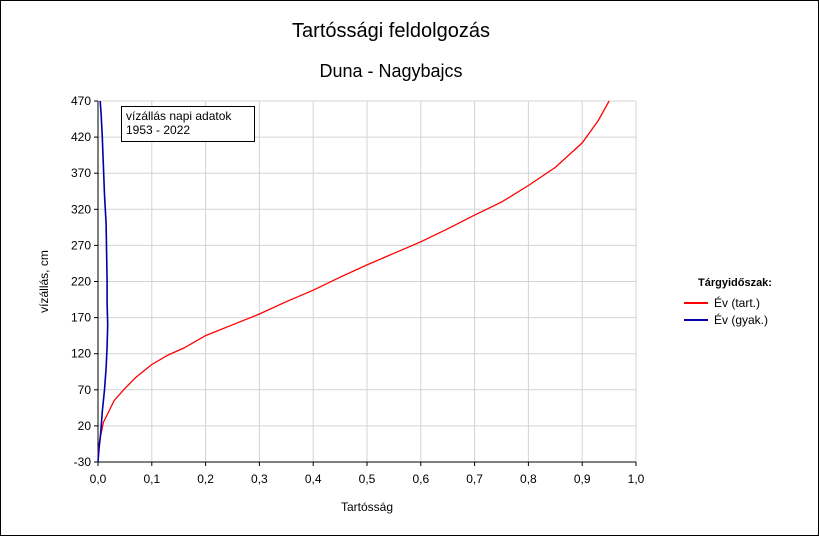  What do you see at coordinates (259, 479) in the screenshot?
I see `x-tick-label: 0,3` at bounding box center [259, 479].